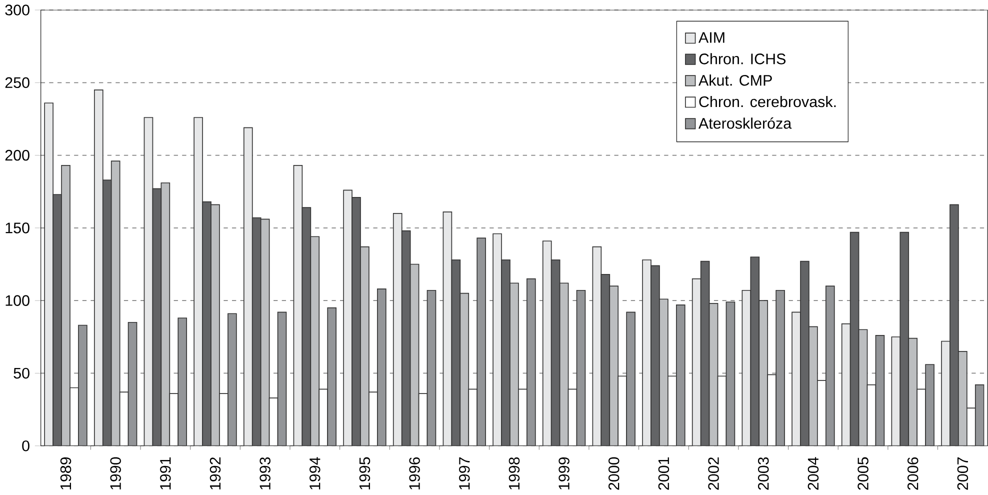 This screenshot has width=988, height=495. What do you see at coordinates (745, 123) in the screenshot?
I see `legend-label: Ateroskleróza` at bounding box center [745, 123].